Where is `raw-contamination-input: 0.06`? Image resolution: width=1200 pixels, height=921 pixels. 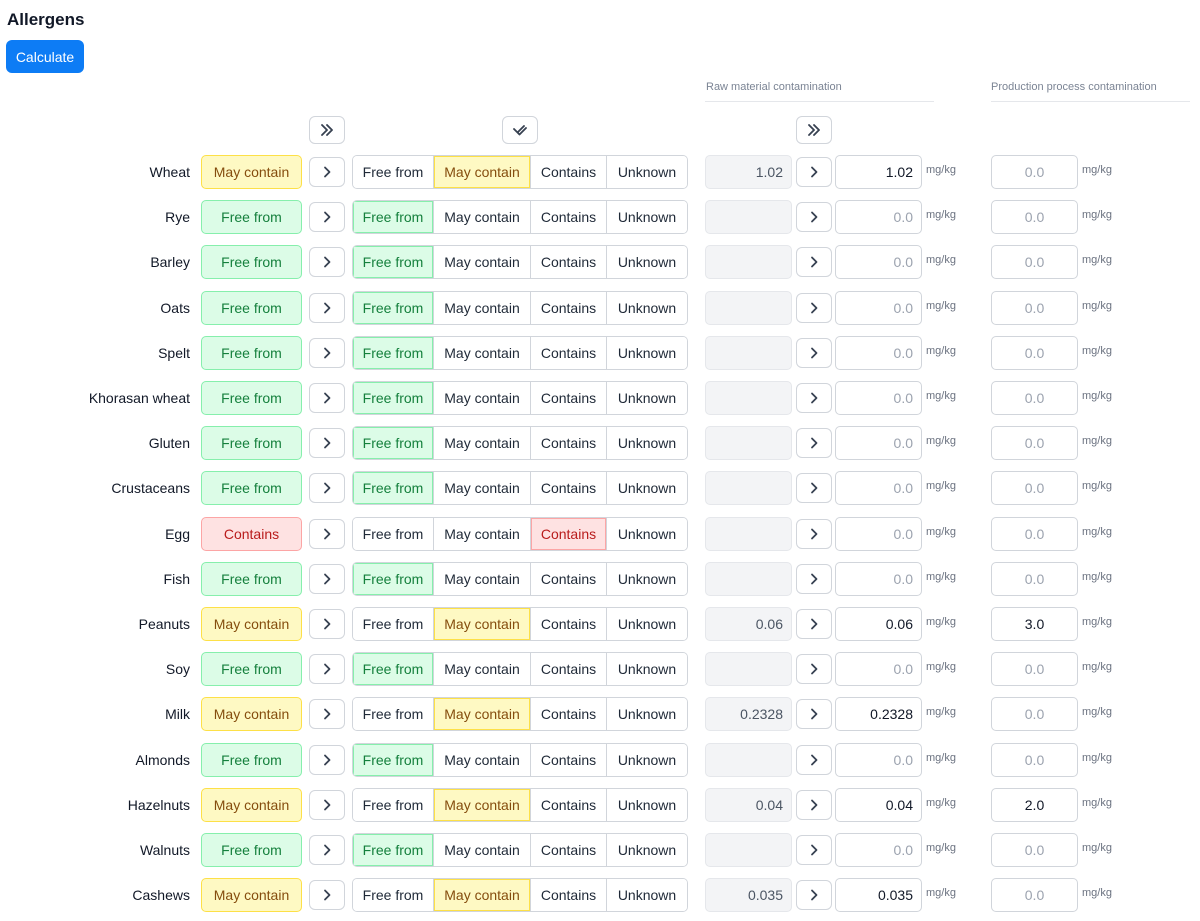 raw-contamination-input: 0.06 is located at coordinates (878, 624).